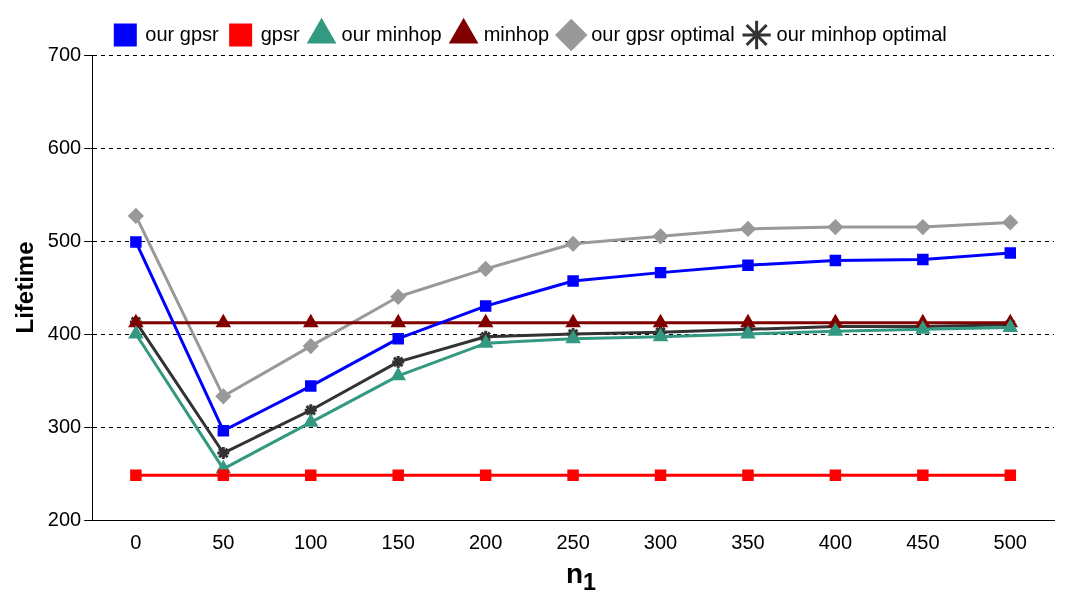  Describe the element at coordinates (391, 33) in the screenshot. I see `legend-label: our minhop` at that location.